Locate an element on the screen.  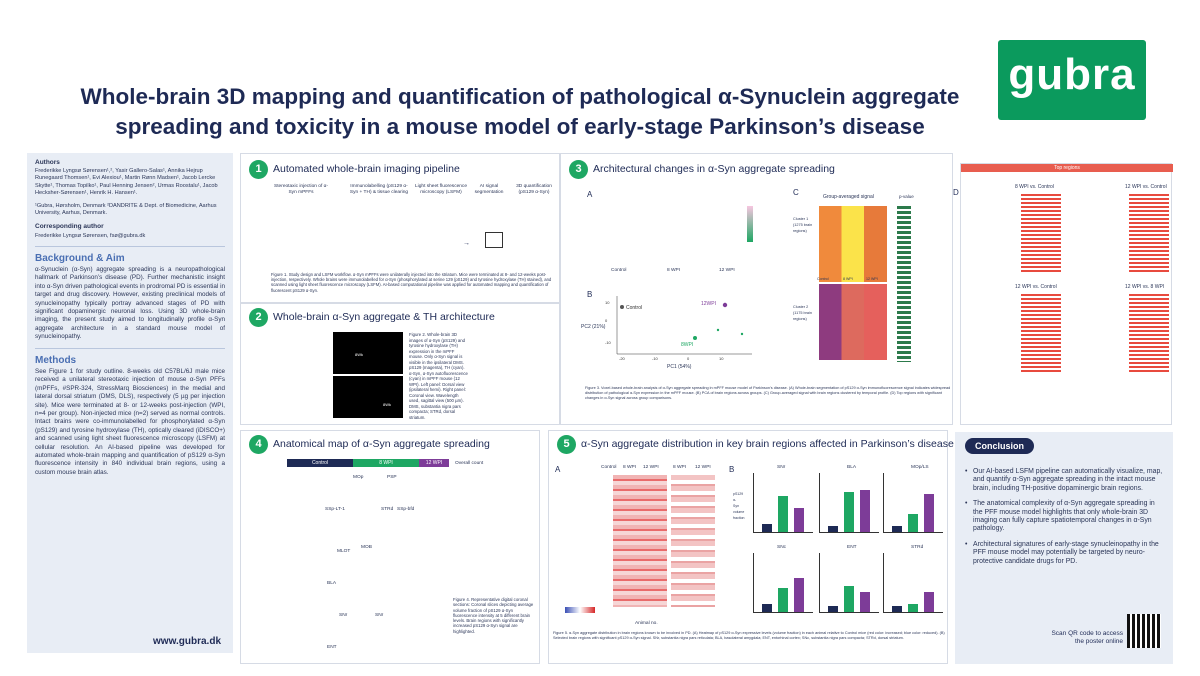
legend-title: Overall count is located at coordinates (469, 463).